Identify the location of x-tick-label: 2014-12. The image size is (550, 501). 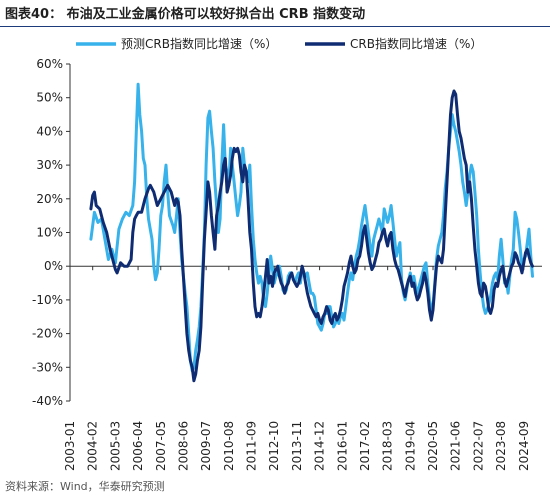
(320, 446).